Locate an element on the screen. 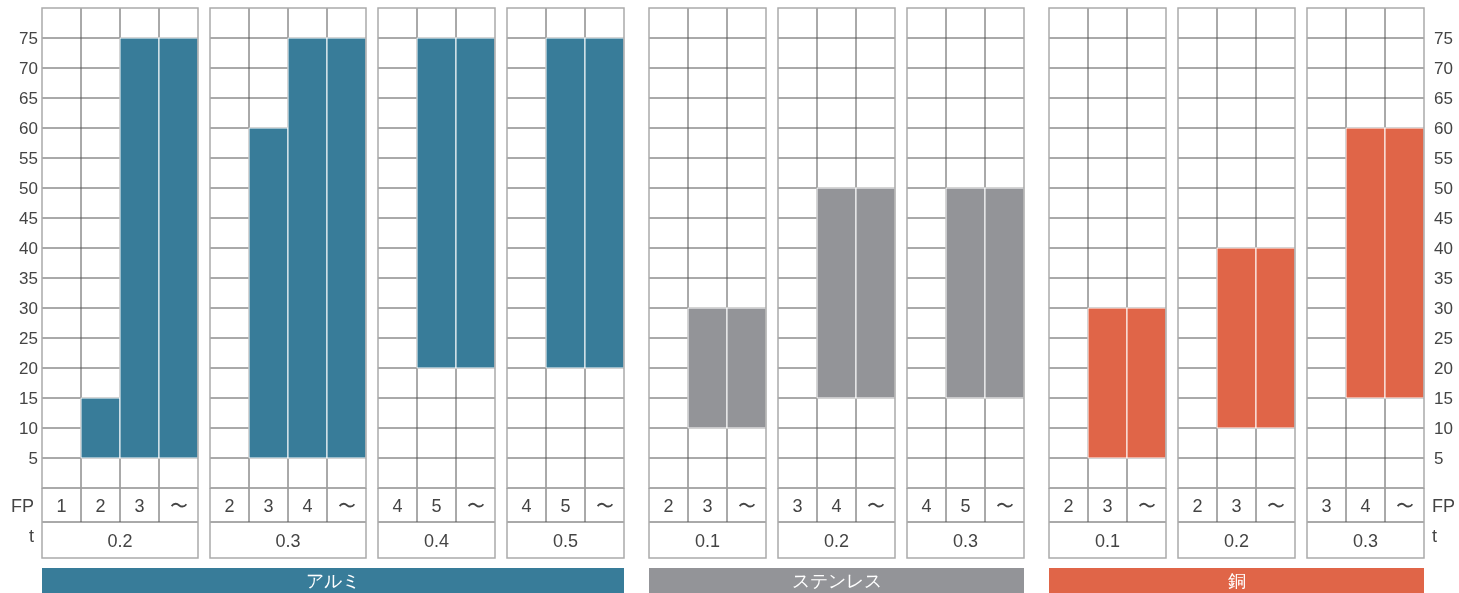 The image size is (1459, 593). text: アルミ is located at coordinates (333, 581).